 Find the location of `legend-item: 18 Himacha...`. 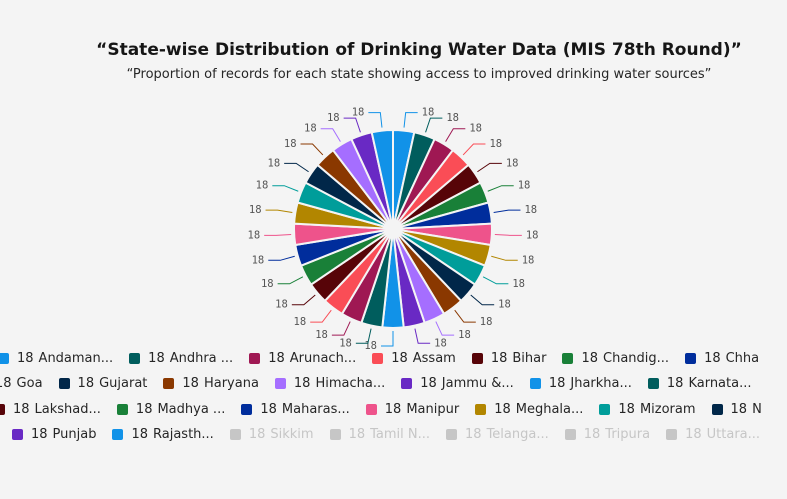

legend-item: 18 Himacha... is located at coordinates (329, 383).